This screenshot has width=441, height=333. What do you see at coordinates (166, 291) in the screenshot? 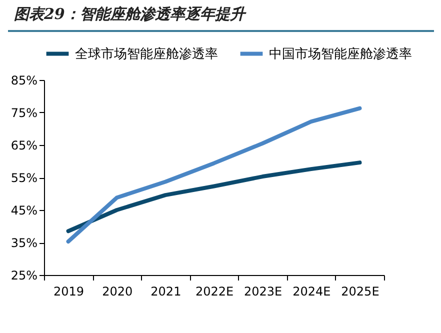
I see `x-tick-label: 2021` at bounding box center [166, 291].